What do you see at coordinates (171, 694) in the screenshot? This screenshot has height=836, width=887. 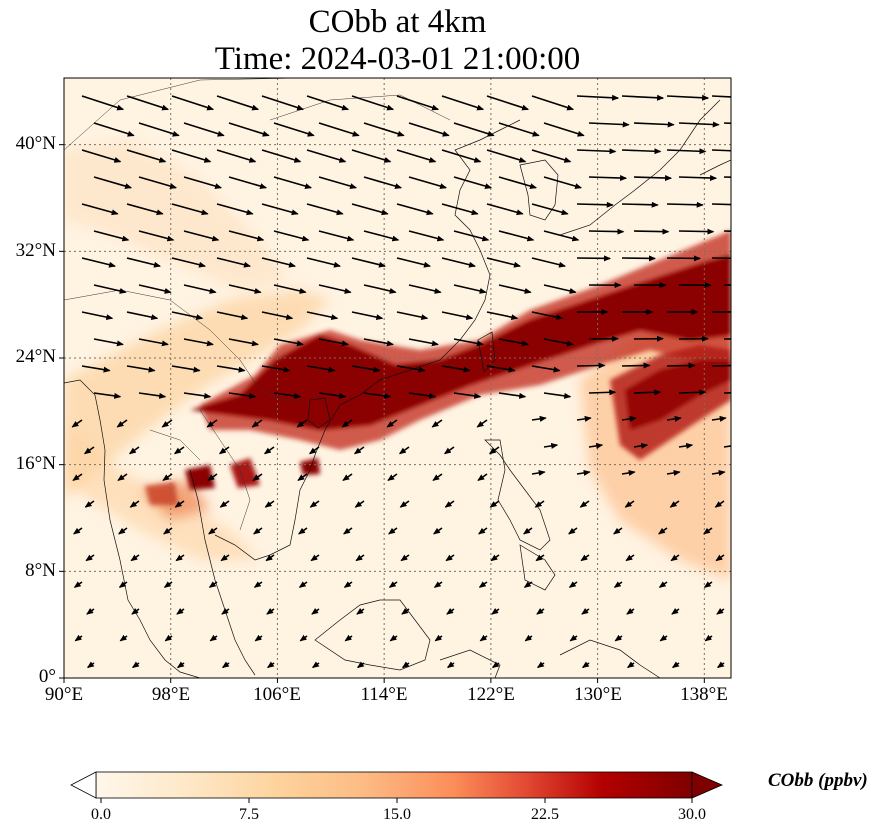 I see `lon-tick-label: 98°E` at bounding box center [171, 694].